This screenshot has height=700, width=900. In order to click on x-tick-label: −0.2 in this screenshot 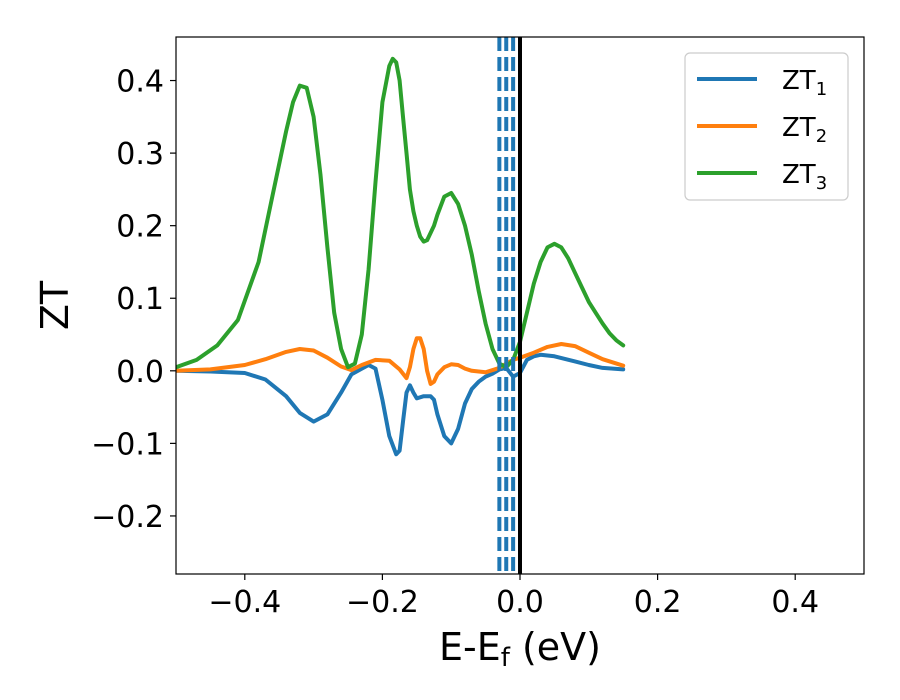, I will do `click(382, 602)`.